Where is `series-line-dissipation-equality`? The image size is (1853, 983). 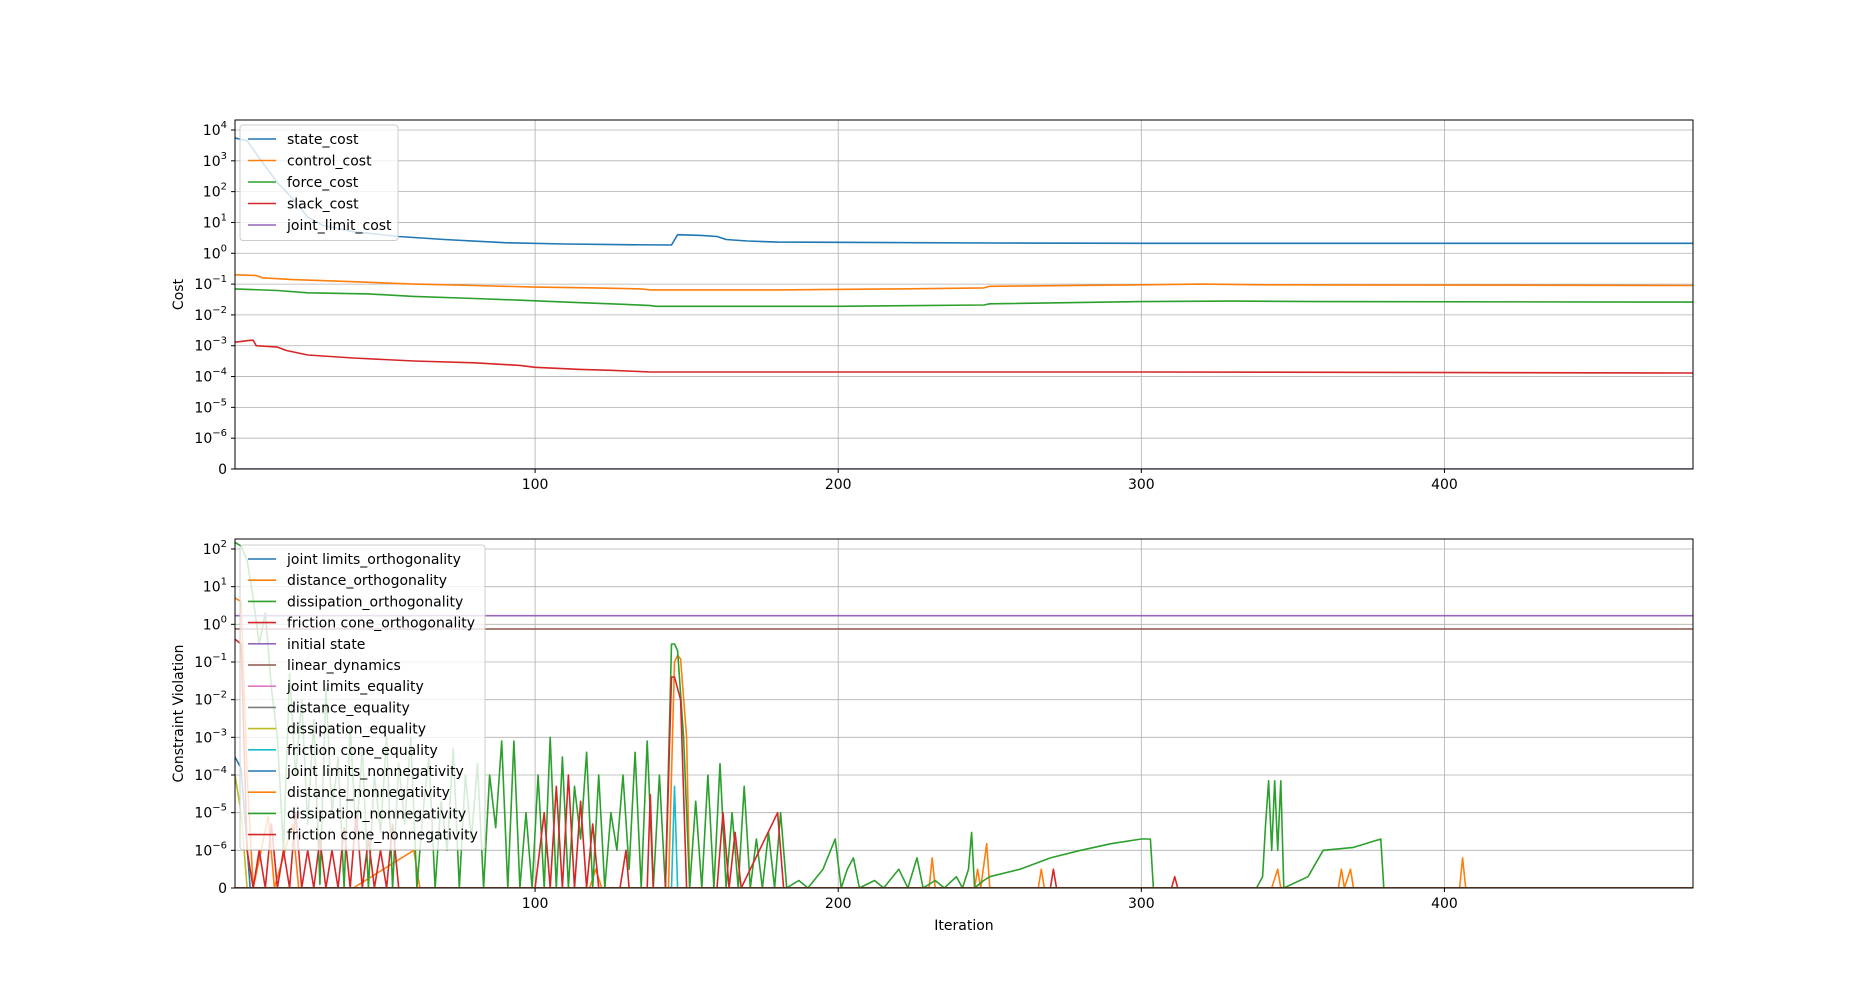
series-line-dissipation-equality is located at coordinates (964, 831).